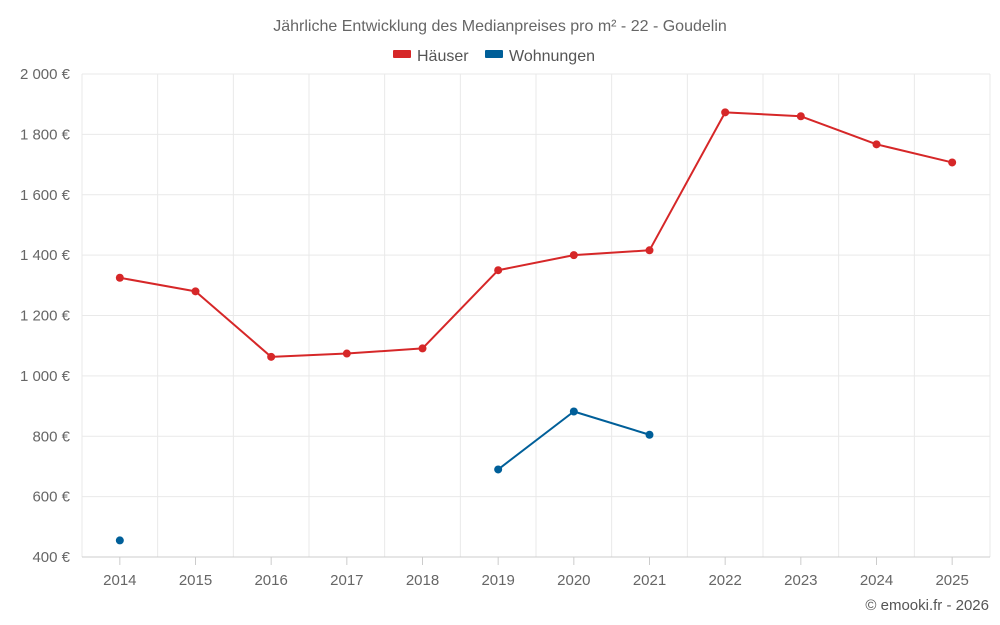 Image resolution: width=1000 pixels, height=625 pixels. I want to click on x-tick-label: 2021, so click(649, 580).